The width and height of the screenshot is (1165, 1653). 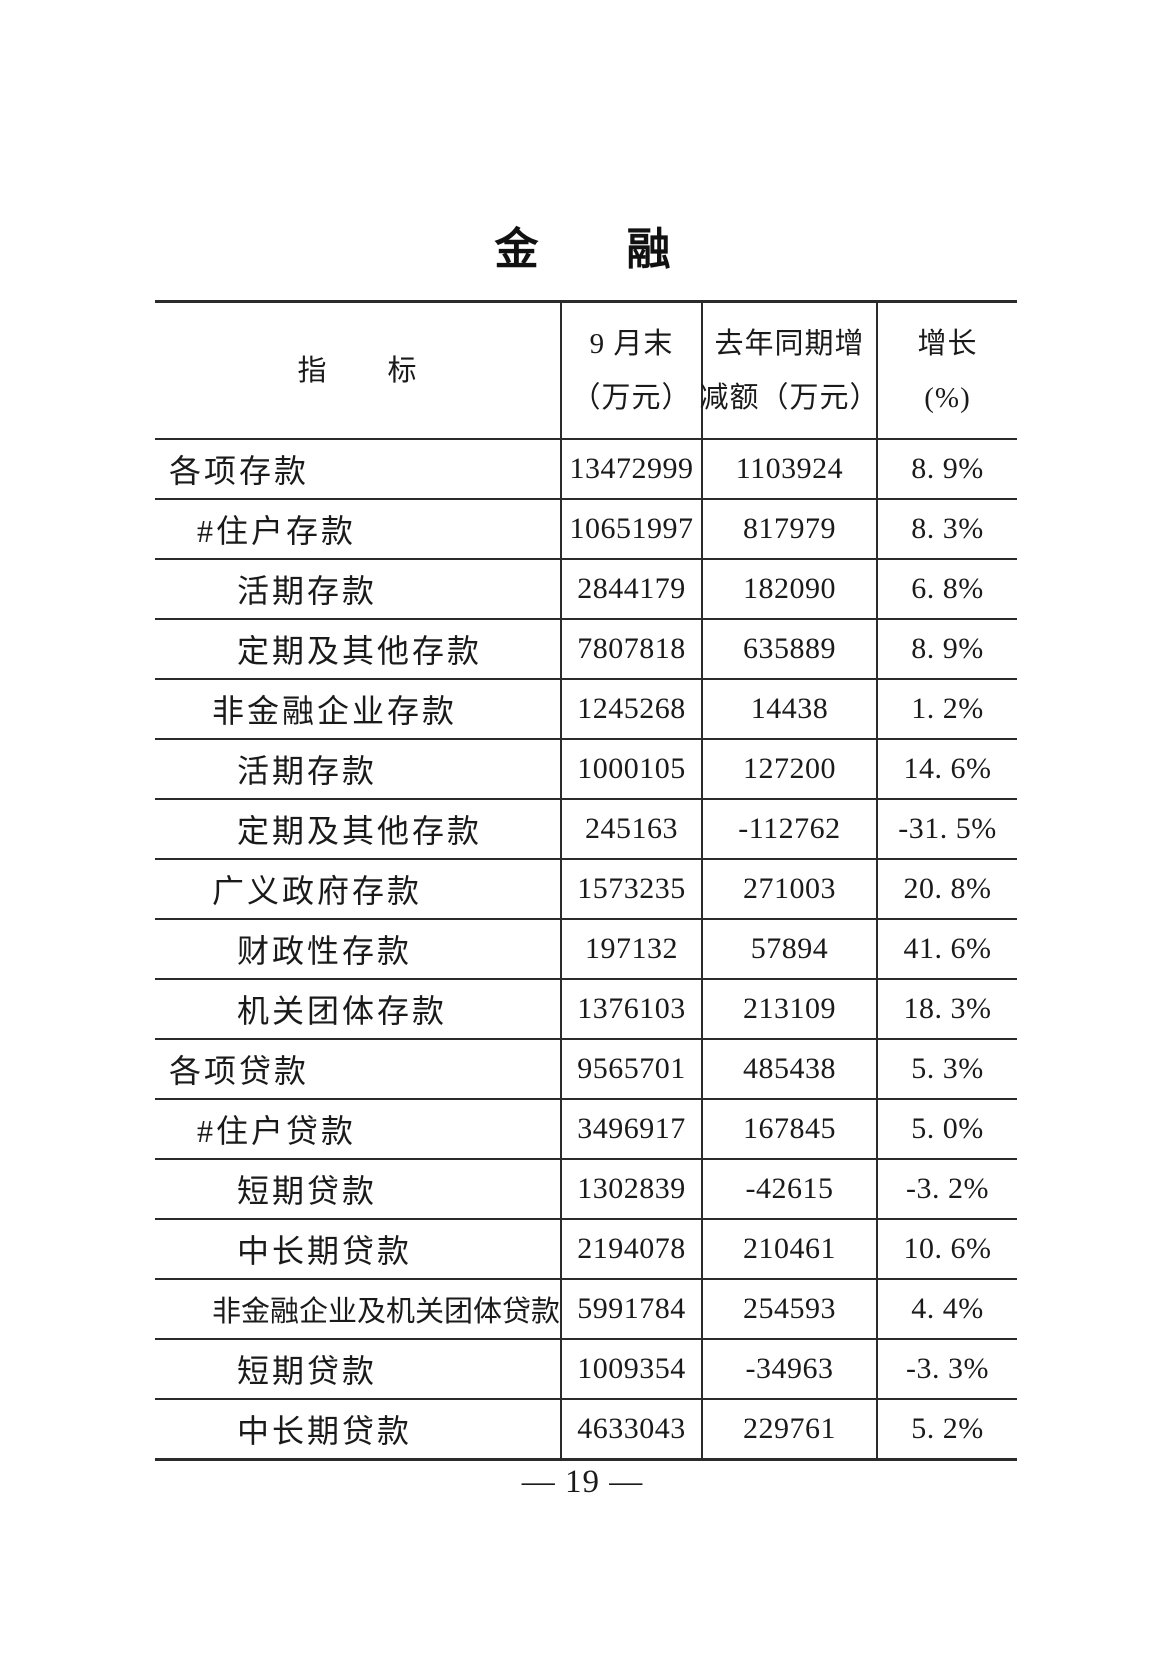 What do you see at coordinates (632, 649) in the screenshot?
I see `value-cell: 7807818` at bounding box center [632, 649].